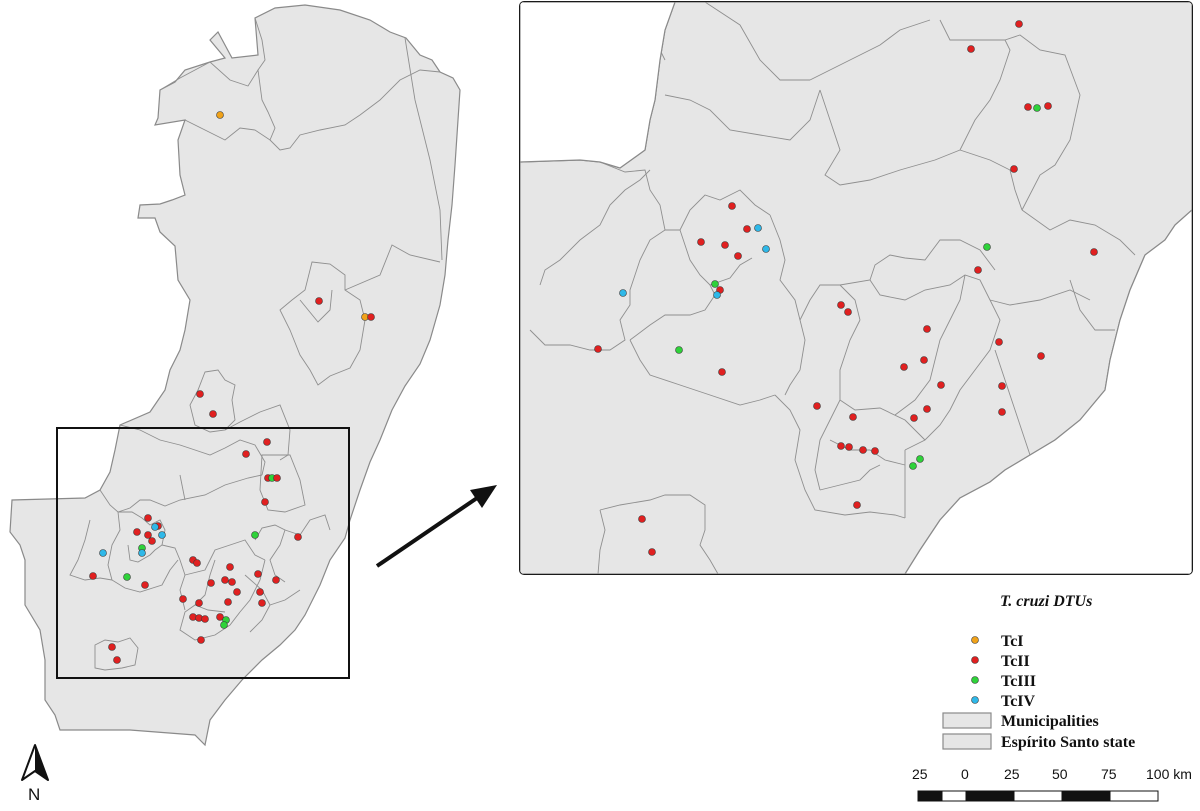  Describe the element at coordinates (34, 794) in the screenshot. I see `north-label: N` at that location.